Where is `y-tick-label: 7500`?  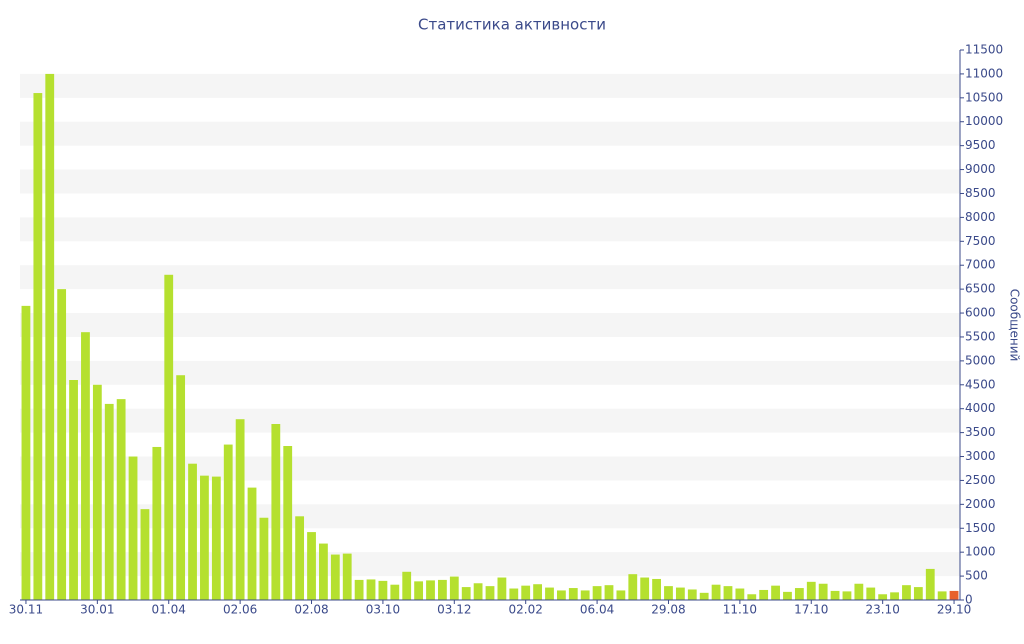 y-tick-label: 7500 is located at coordinates (980, 241).